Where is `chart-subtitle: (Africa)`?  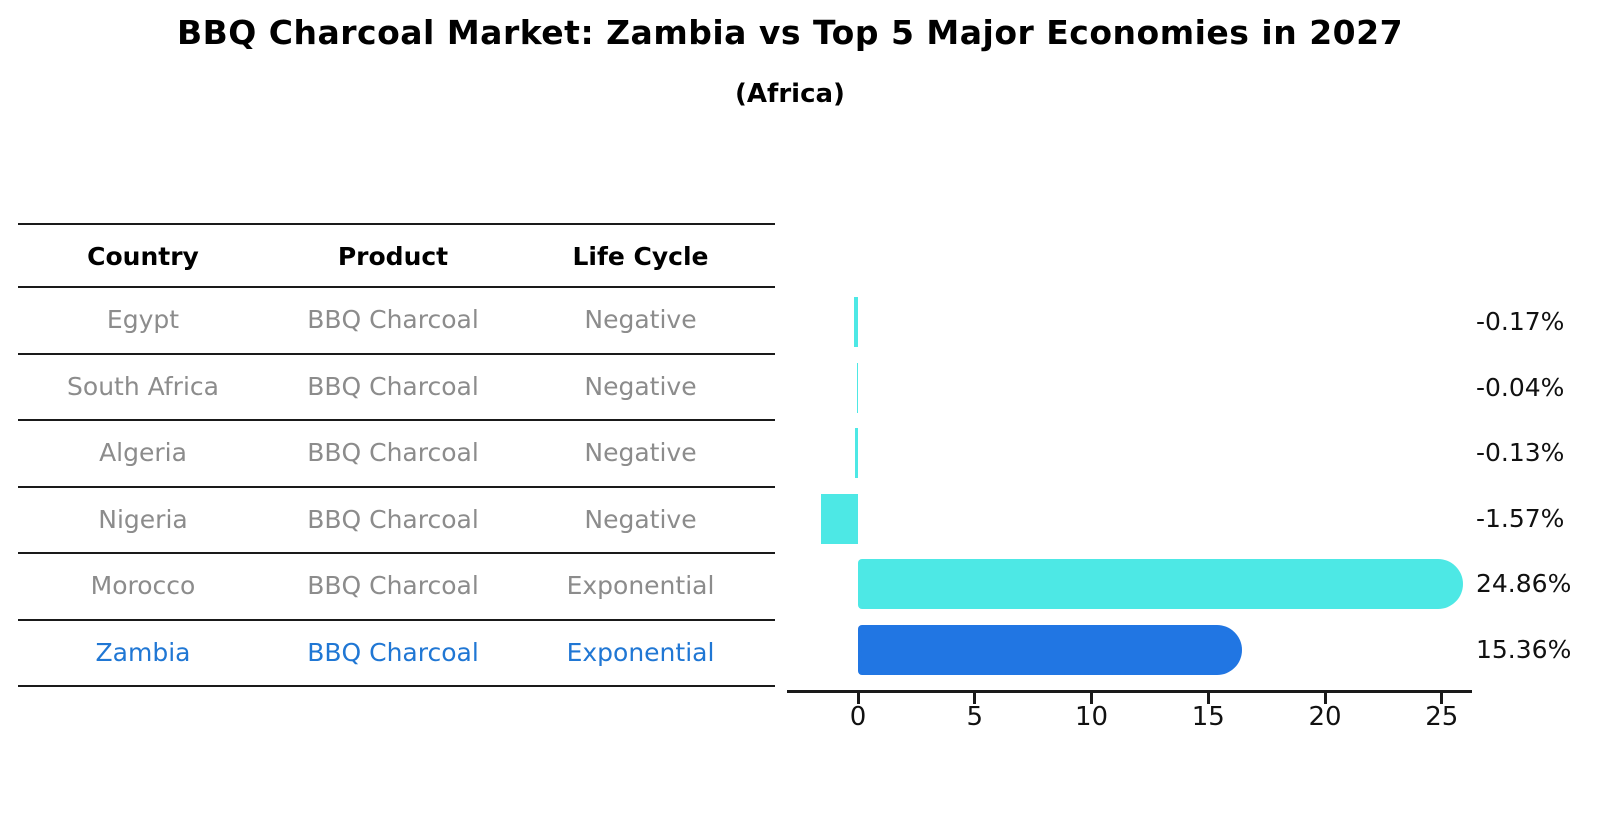 chart-subtitle: (Africa) is located at coordinates (790, 94).